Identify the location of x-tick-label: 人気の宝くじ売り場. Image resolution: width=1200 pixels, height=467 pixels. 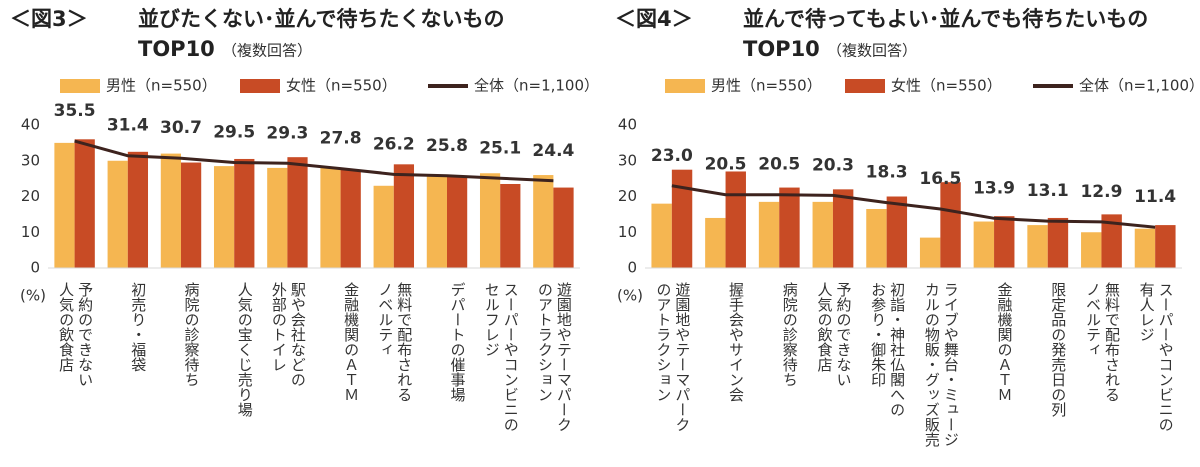
(245, 349).